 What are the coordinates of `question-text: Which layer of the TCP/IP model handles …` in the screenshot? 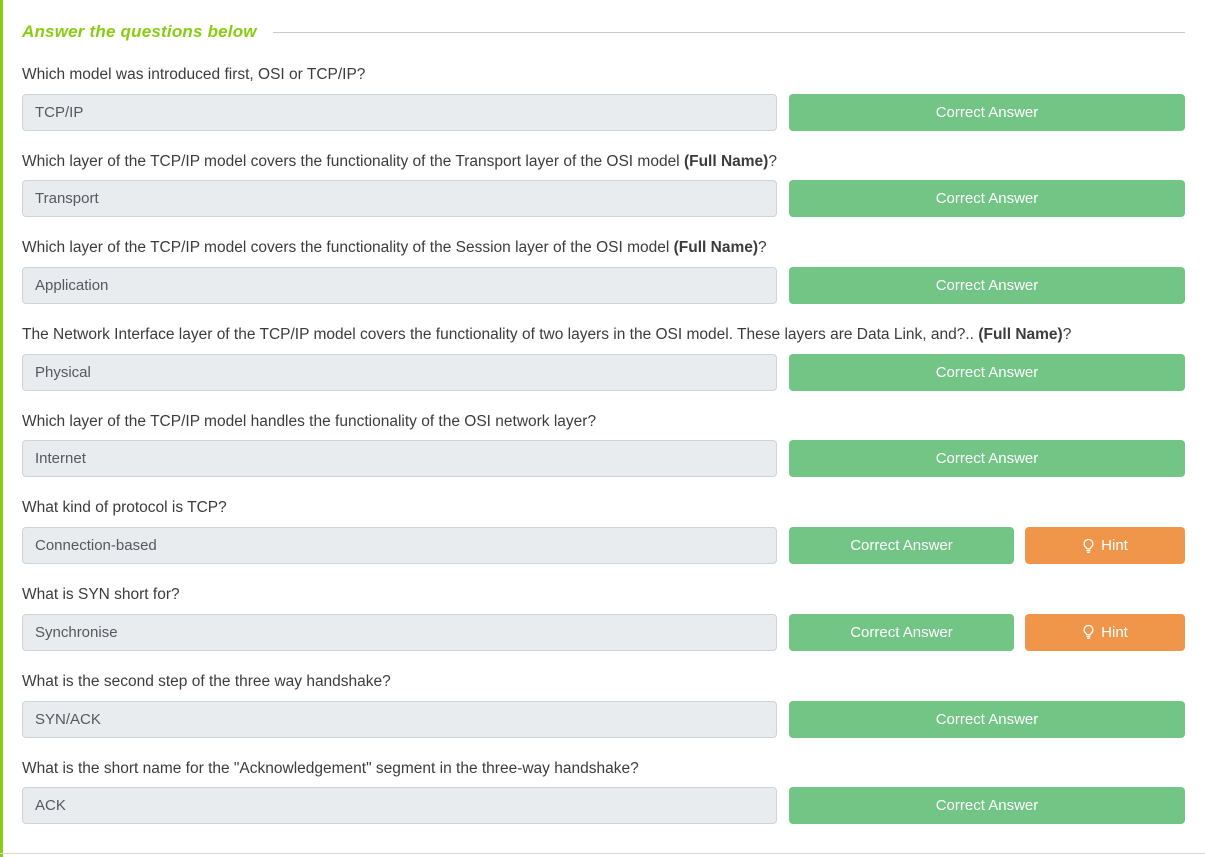 It's located at (603, 422).